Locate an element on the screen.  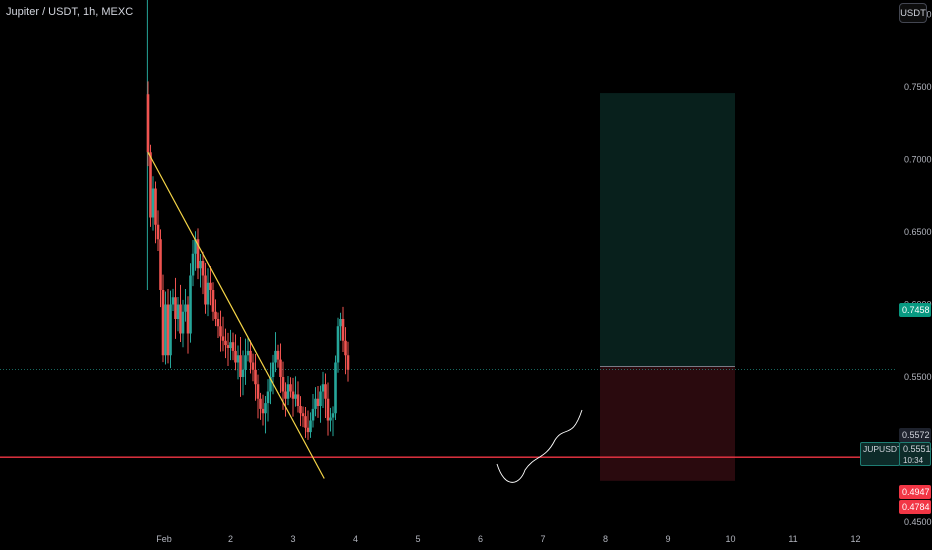
x-tick-label: 2 is located at coordinates (230, 539).